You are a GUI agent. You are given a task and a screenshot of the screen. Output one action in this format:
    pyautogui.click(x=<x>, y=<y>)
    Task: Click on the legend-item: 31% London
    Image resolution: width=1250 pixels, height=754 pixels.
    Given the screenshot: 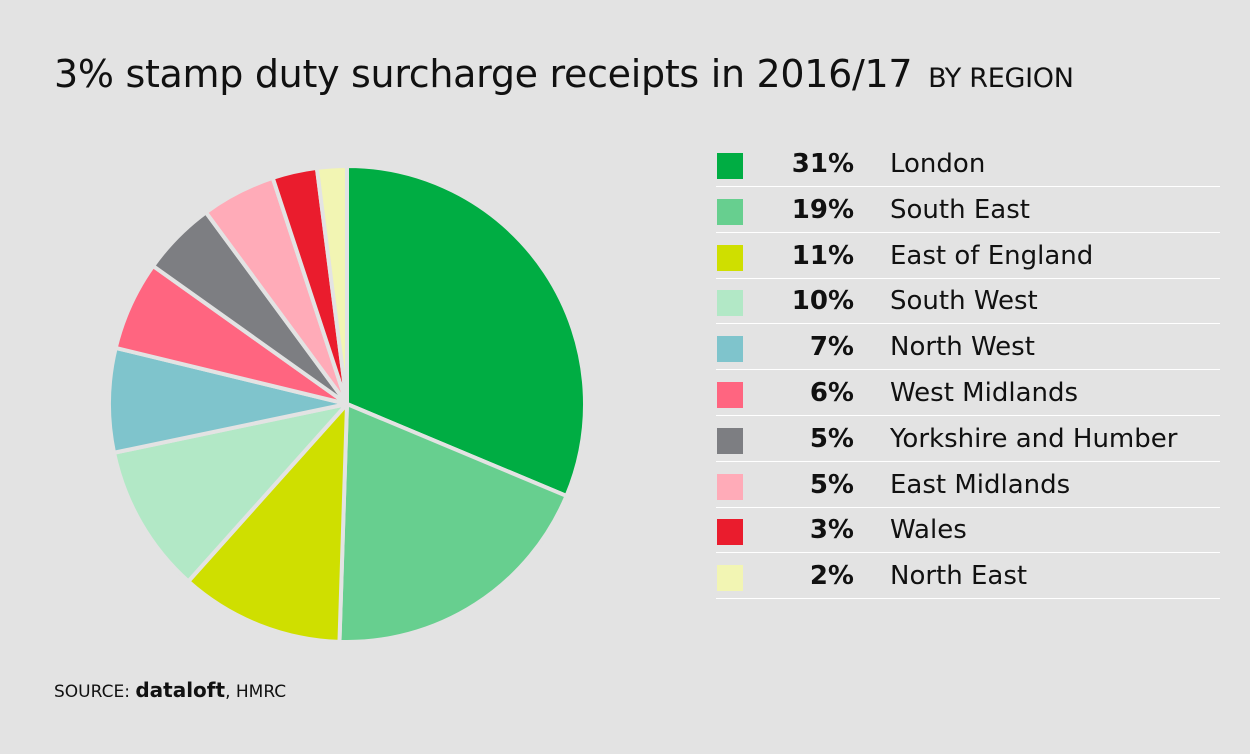 What is the action you would take?
    pyautogui.click(x=968, y=164)
    